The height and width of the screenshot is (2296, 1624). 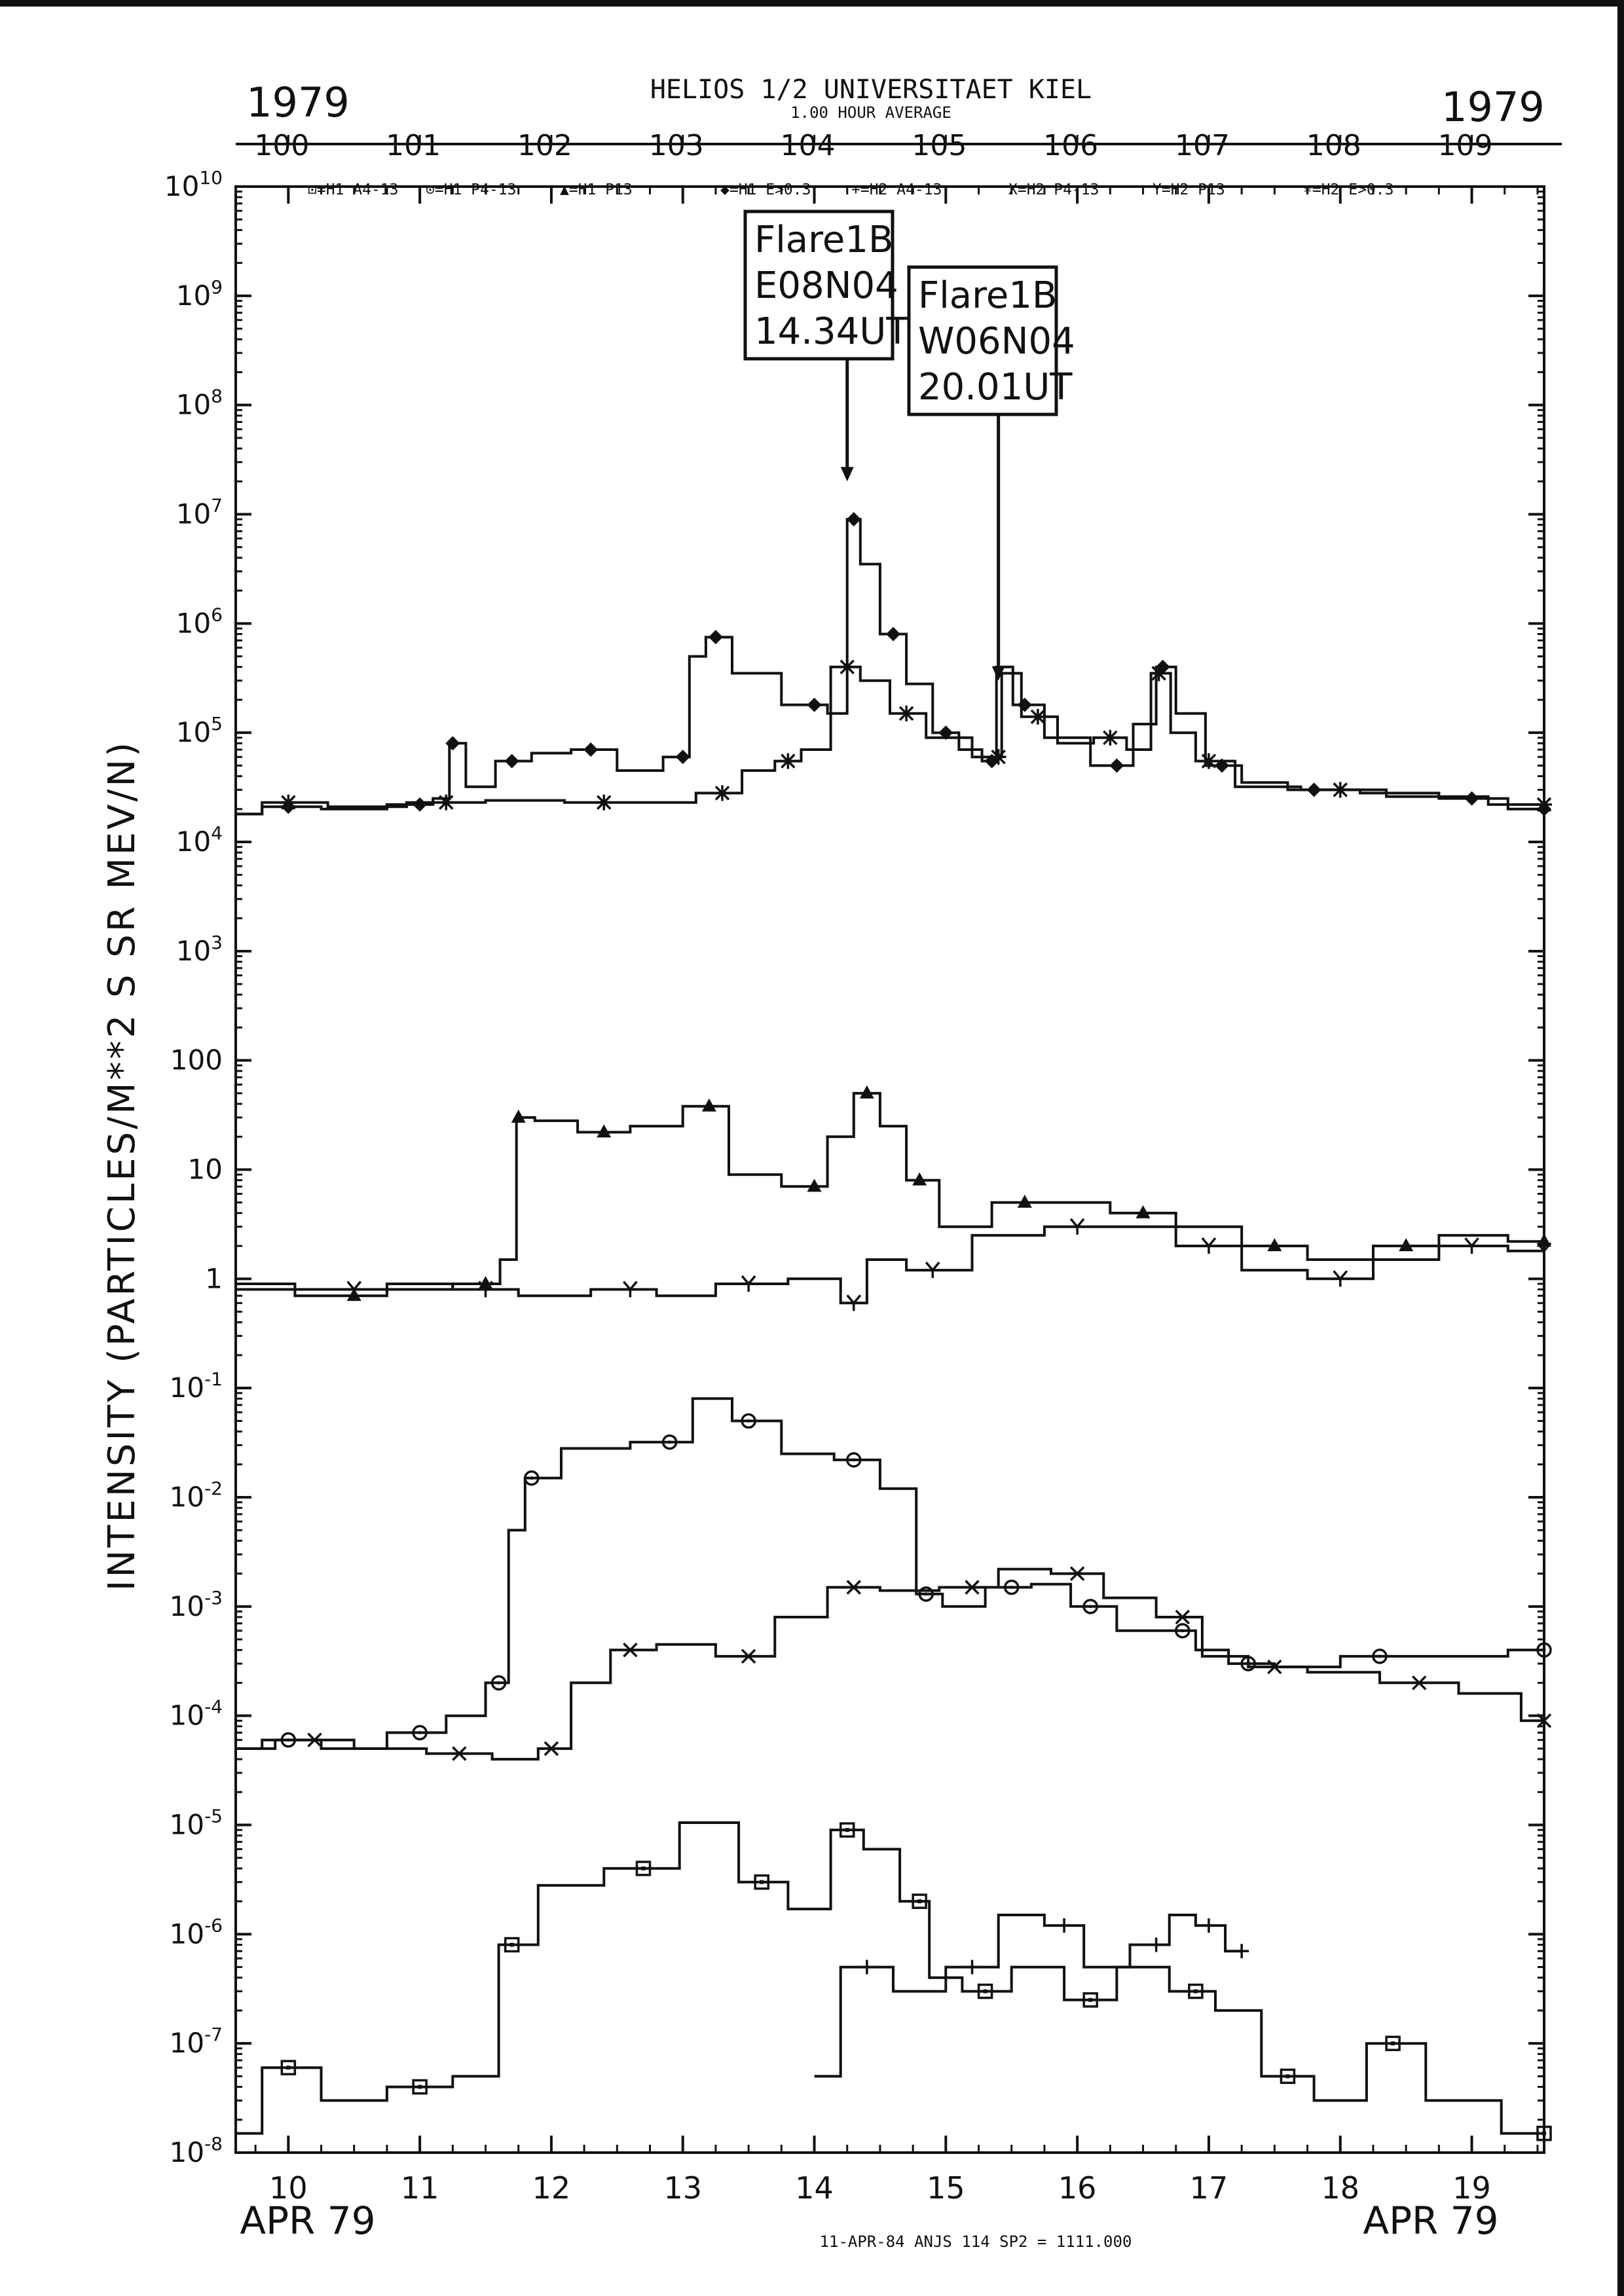 I want to click on legend-entry: ∗=H2 E>0.3, so click(x=1348, y=189).